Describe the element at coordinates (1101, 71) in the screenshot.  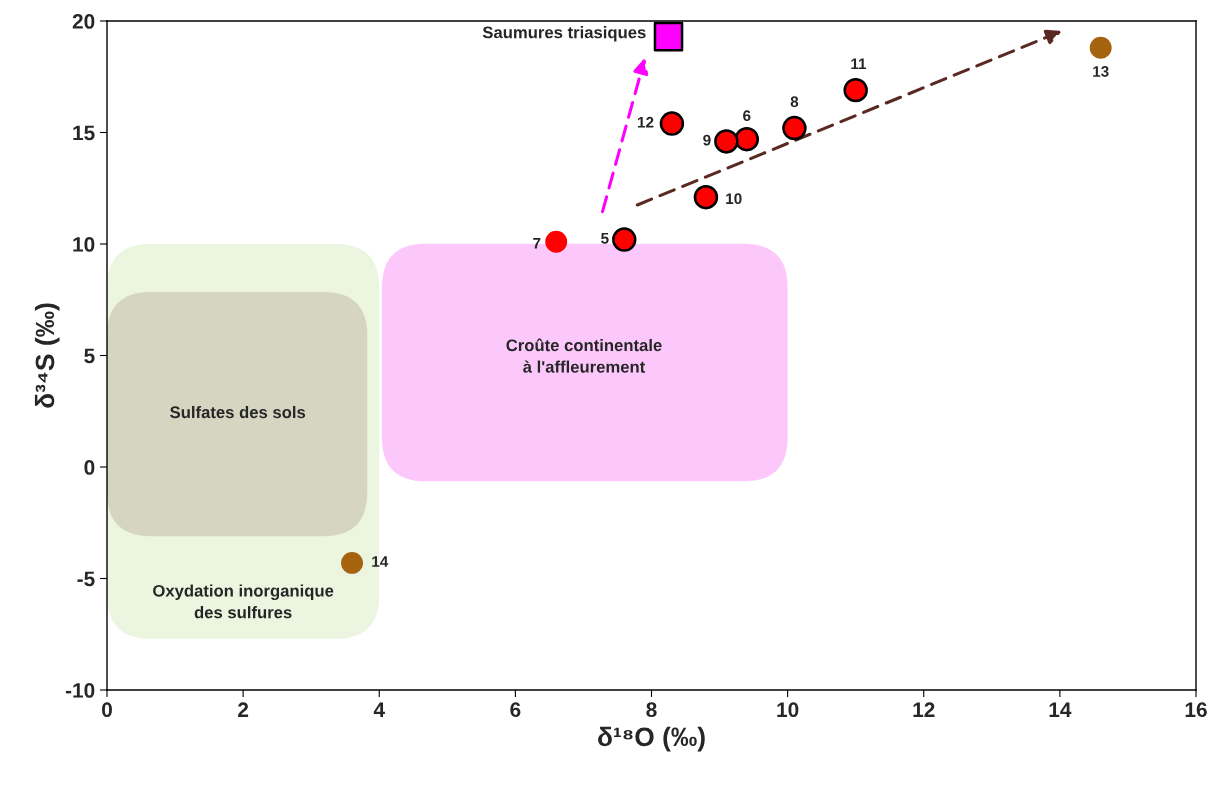
I see `annotation: 13` at that location.